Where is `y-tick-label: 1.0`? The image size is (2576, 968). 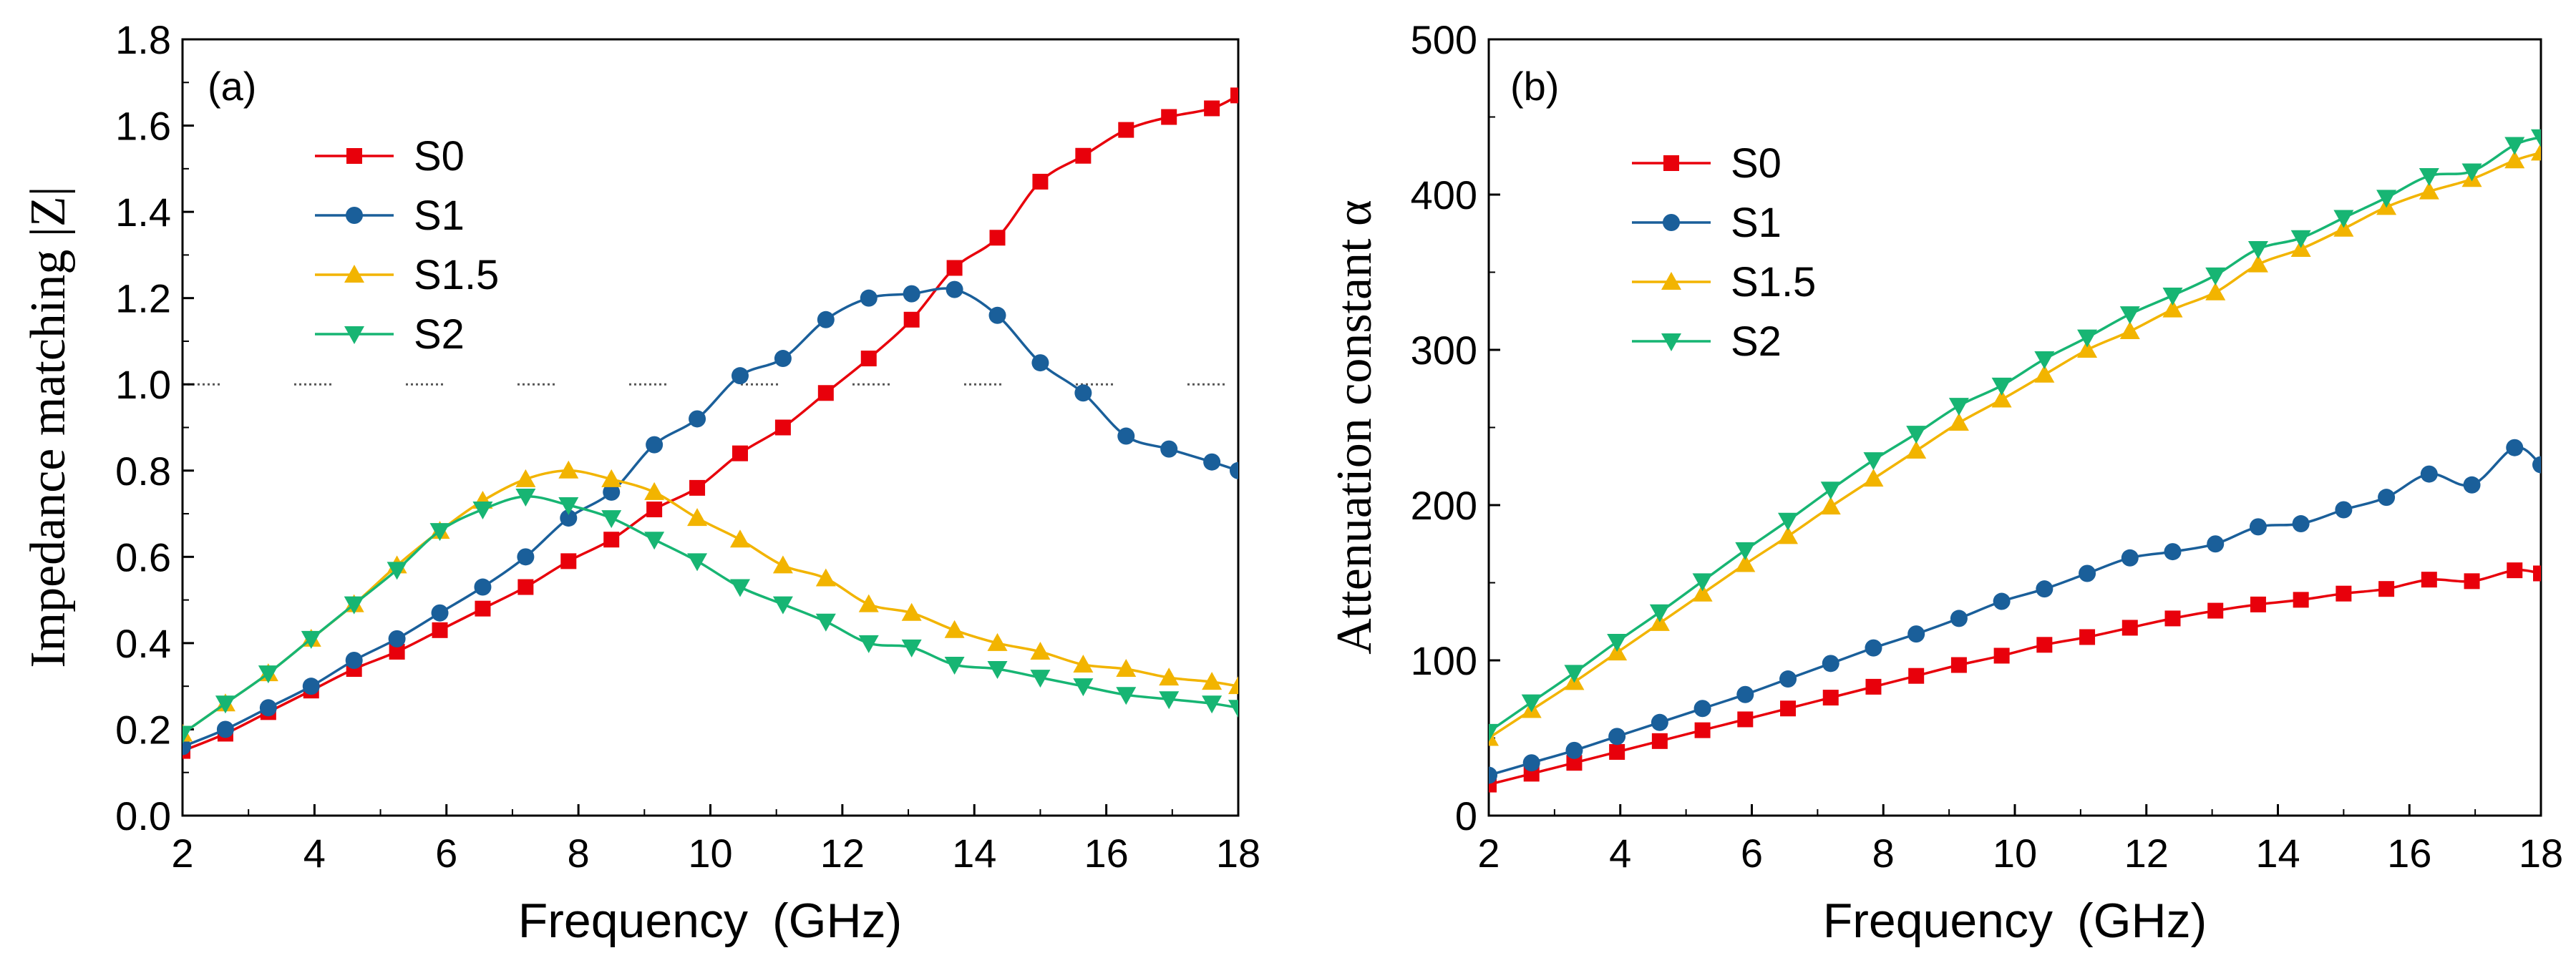
y-tick-label: 1.0 is located at coordinates (143, 384).